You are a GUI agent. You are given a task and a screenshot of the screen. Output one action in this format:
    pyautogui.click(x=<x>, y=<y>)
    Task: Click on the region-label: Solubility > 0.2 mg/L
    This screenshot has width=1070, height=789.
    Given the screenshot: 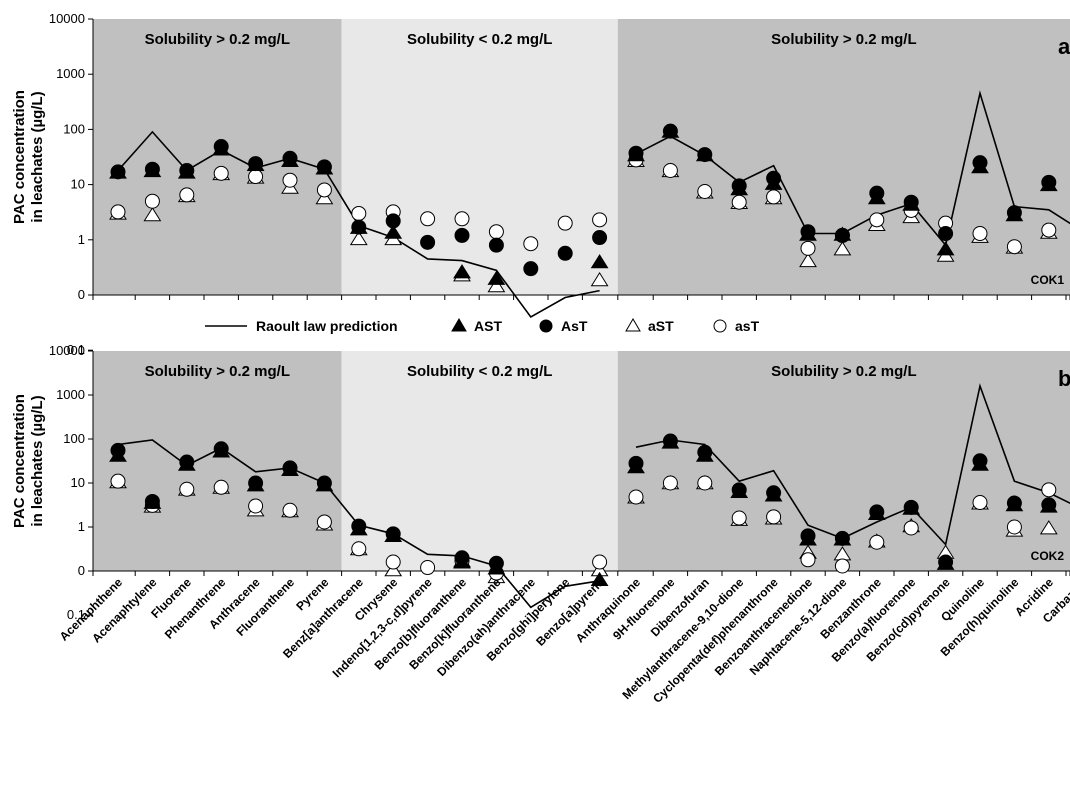 What is the action you would take?
    pyautogui.click(x=217, y=39)
    